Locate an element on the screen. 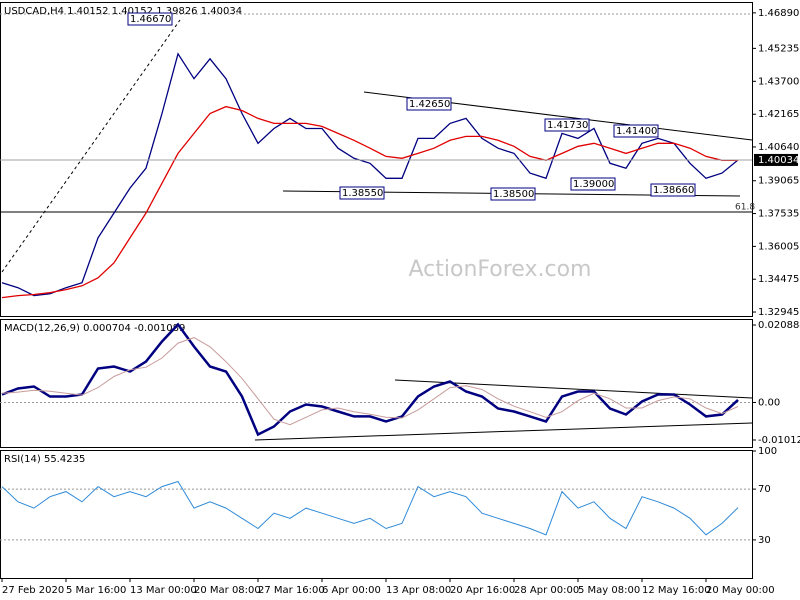 This screenshot has width=800, height=600. y-tick-label: 1.43700 is located at coordinates (778, 81).